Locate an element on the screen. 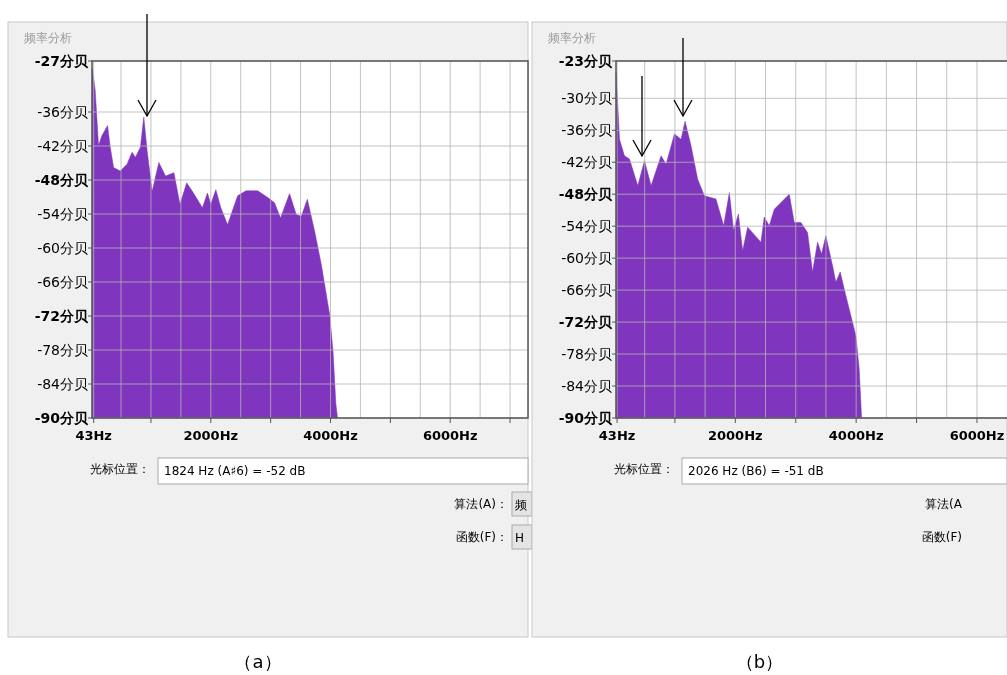 The image size is (1007, 675). text: （b） is located at coordinates (759, 661).